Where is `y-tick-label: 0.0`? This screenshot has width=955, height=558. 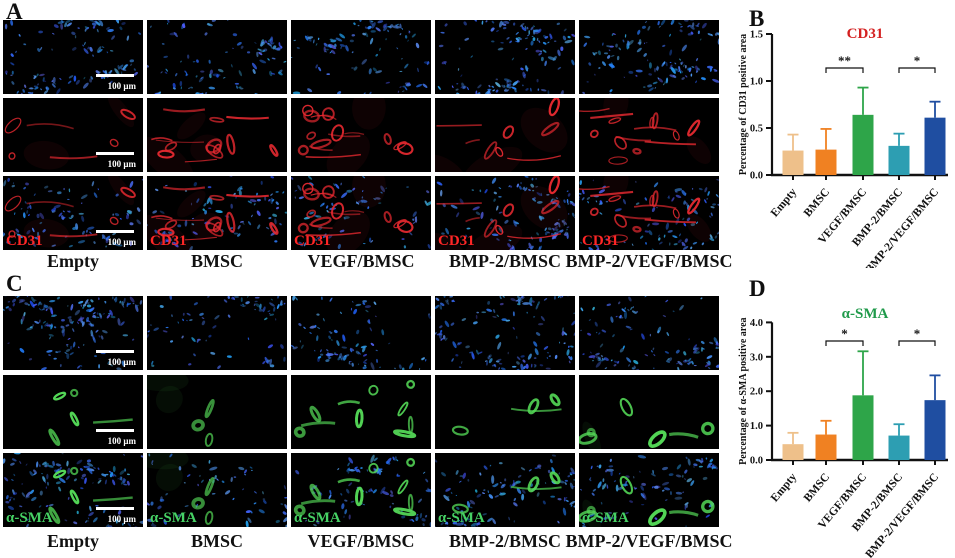
y-tick-label: 0.0 is located at coordinates (756, 176).